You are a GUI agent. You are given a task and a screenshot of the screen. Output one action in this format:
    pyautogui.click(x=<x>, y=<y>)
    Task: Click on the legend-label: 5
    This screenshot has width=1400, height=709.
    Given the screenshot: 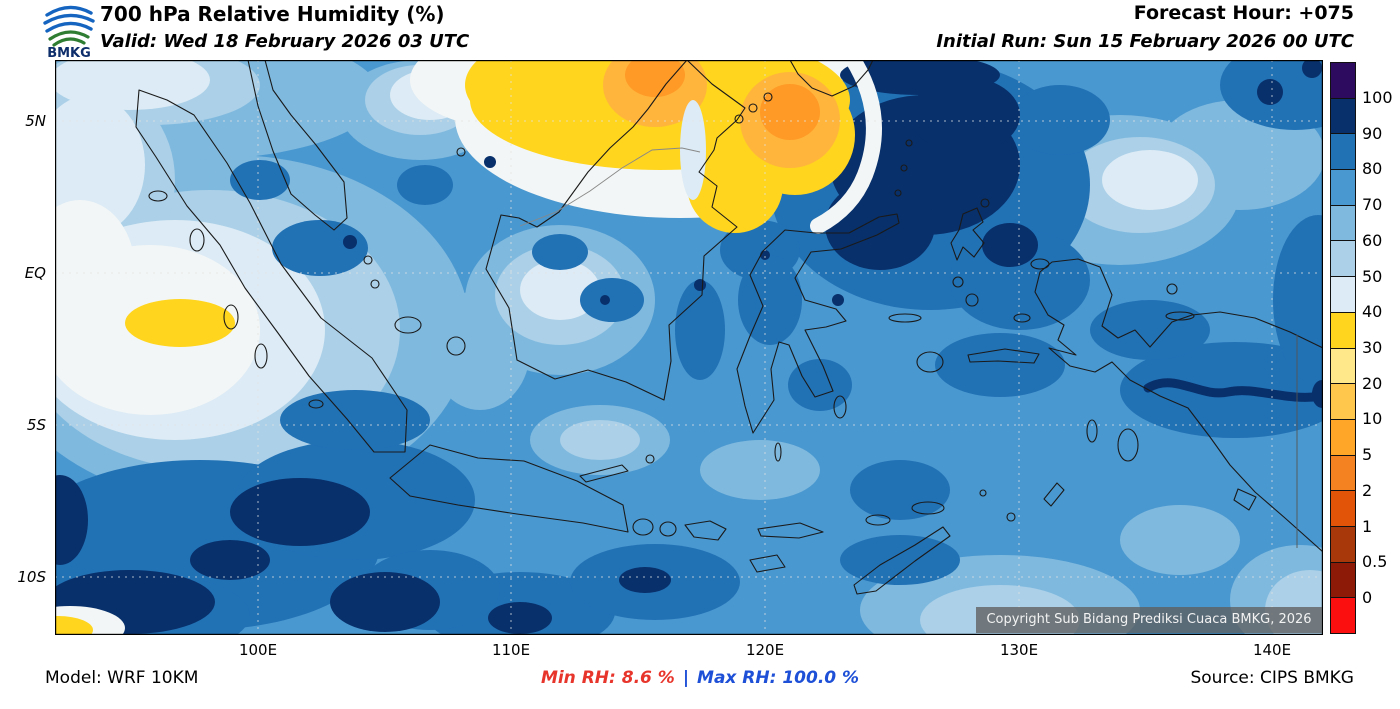 What is the action you would take?
    pyautogui.click(x=1367, y=454)
    